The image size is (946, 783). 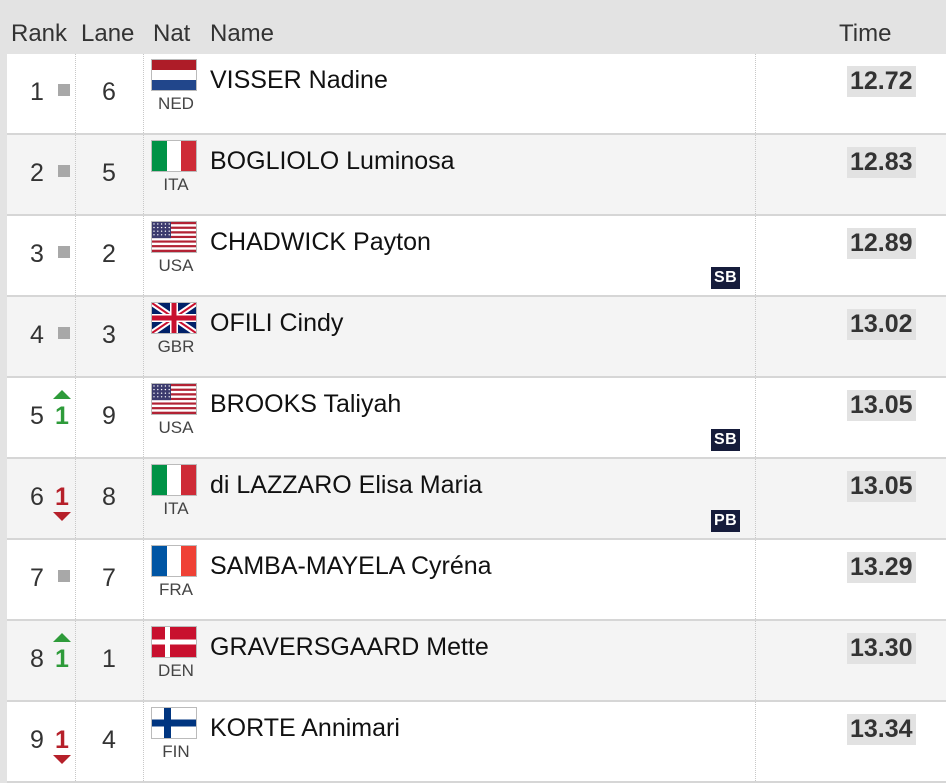 I want to click on athlete-name: CHADWICK Payton, so click(x=320, y=242).